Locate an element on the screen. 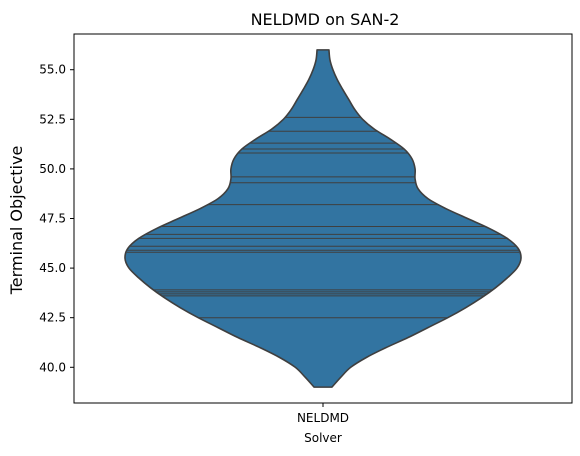 This screenshot has height=456, width=580. y-axis: 40.0 42.5 45.0 47.5 50.0 52.5 55.0 is located at coordinates (56, 218).